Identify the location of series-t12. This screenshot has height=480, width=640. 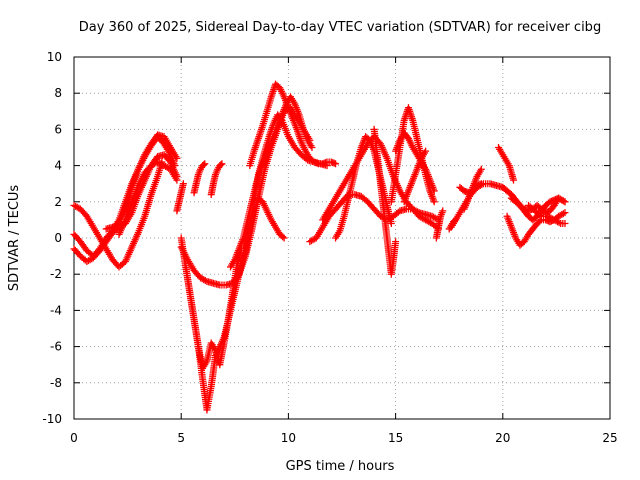
(199, 178).